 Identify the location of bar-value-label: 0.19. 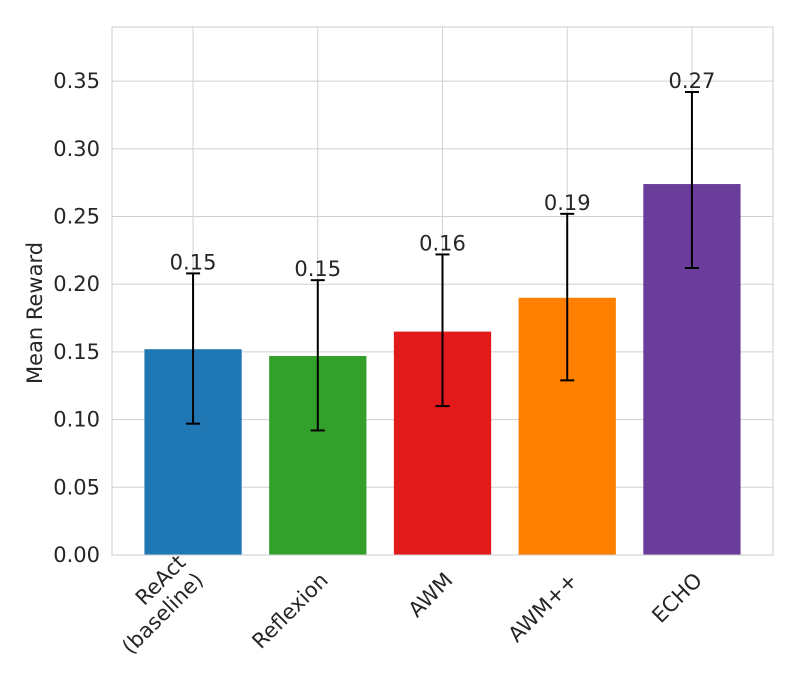
(567, 203).